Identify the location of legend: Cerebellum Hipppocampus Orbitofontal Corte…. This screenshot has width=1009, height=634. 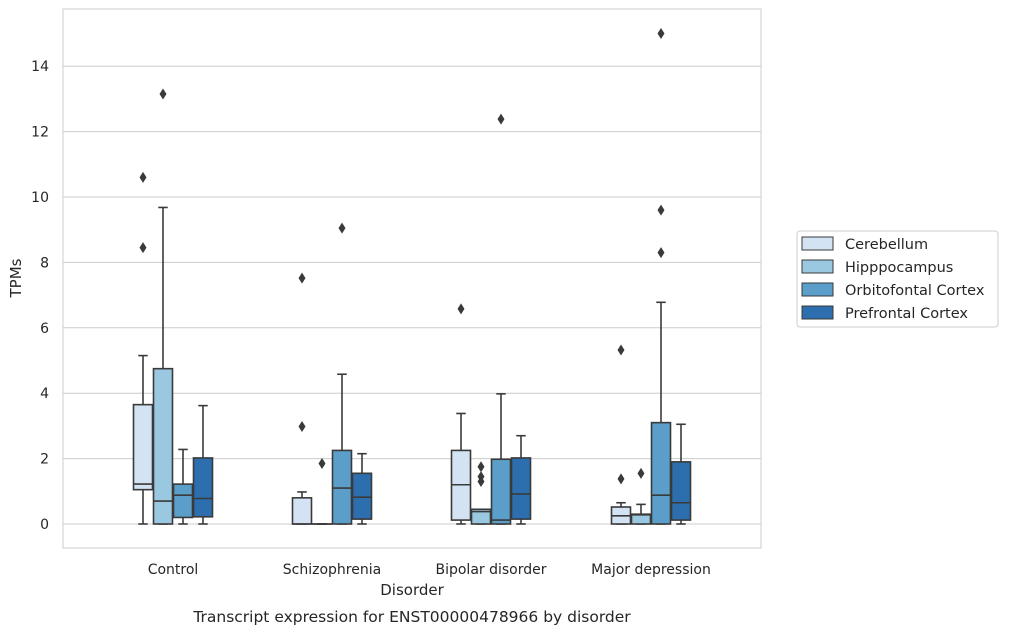
(897, 279).